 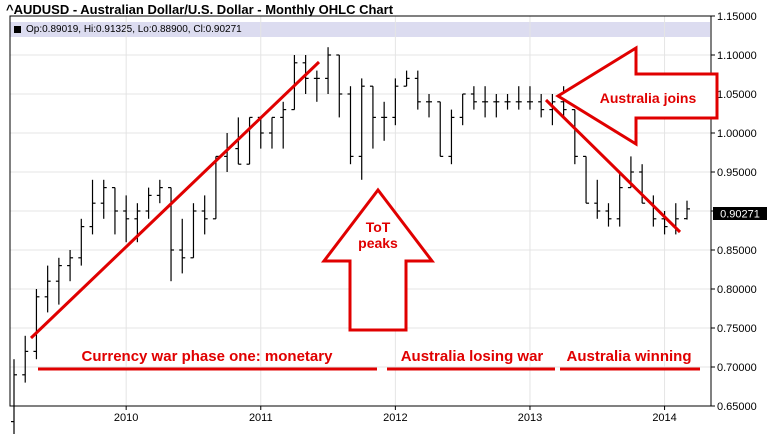 What do you see at coordinates (737, 95) in the screenshot?
I see `y-tick-label: 1.05000` at bounding box center [737, 95].